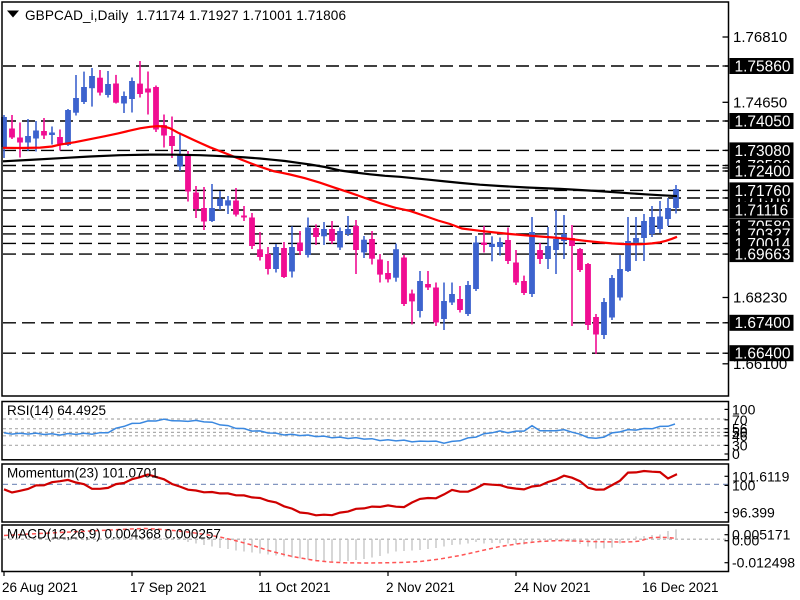 This screenshot has height=600, width=800. I want to click on svg-text: 24 Nov 2021, so click(552, 587).